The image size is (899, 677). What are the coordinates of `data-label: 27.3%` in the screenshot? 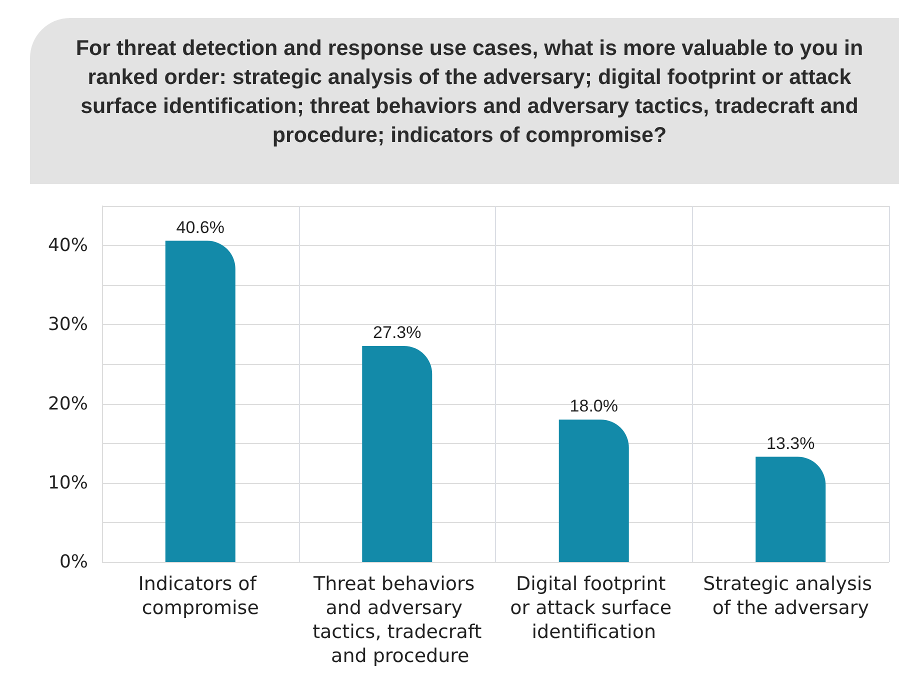 It's located at (397, 332).